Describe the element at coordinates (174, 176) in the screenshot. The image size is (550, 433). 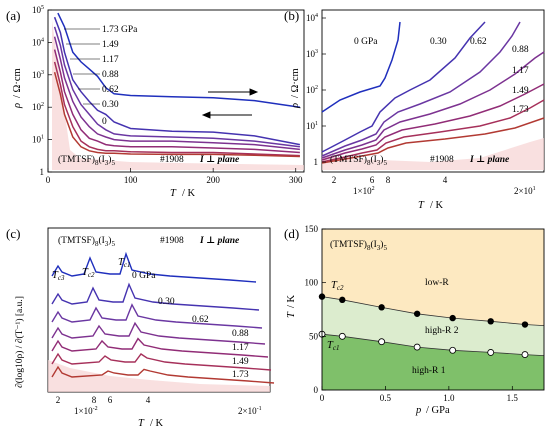
I see `panel-a-xticks: 0 100 200 300` at that location.